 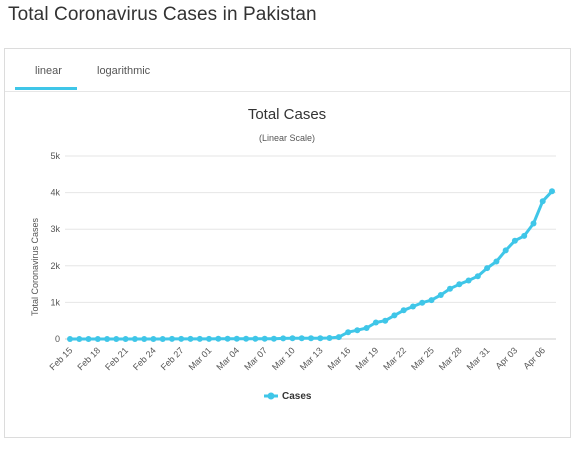 What do you see at coordinates (55, 193) in the screenshot?
I see `y-tick-label: 4k` at bounding box center [55, 193].